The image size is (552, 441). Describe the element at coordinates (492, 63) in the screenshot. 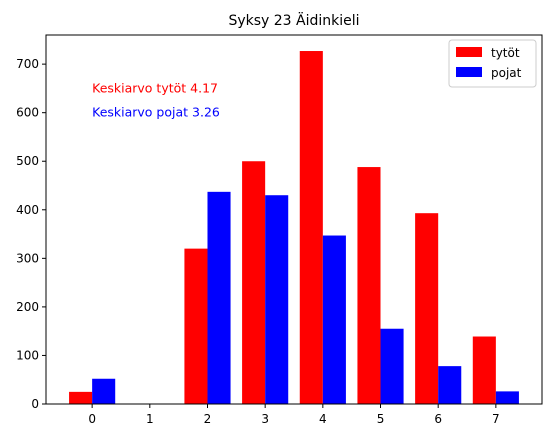

I see `legend: tytöt pojat` at that location.